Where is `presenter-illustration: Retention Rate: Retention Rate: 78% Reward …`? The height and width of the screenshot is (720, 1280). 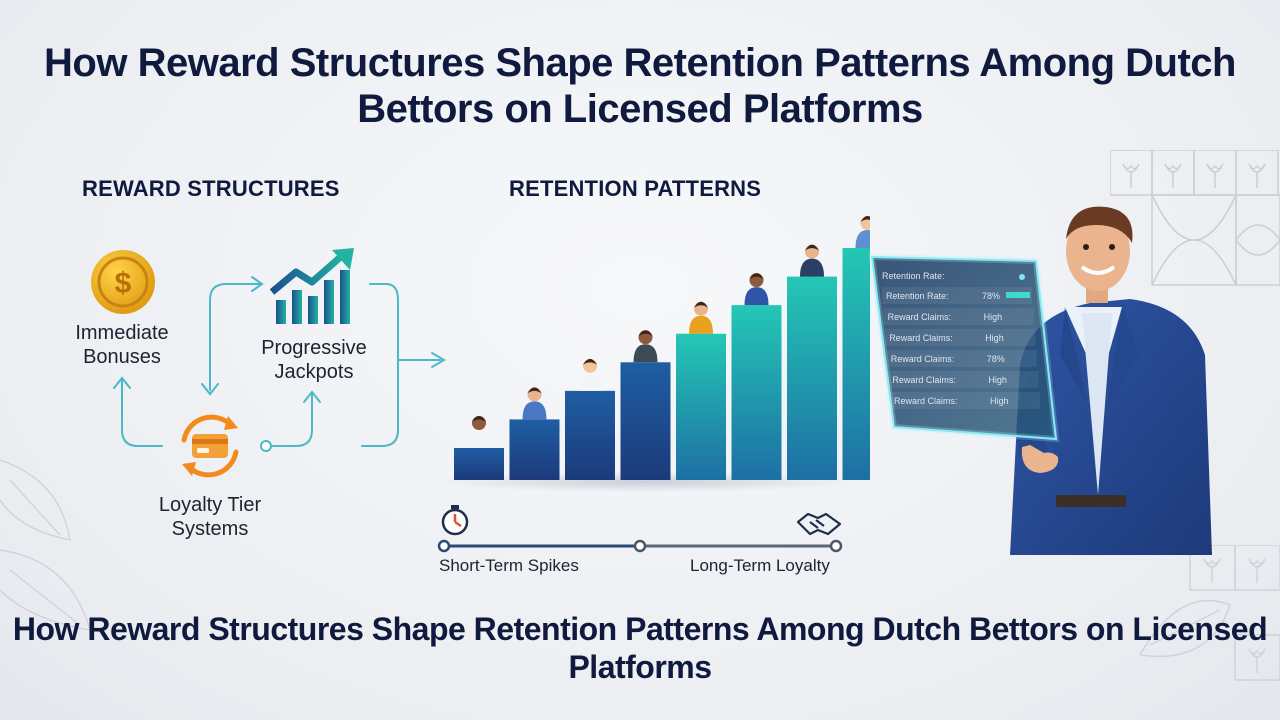 presenter-illustration: Retention Rate: Retention Rate: 78% Reward … is located at coordinates (1040, 380).